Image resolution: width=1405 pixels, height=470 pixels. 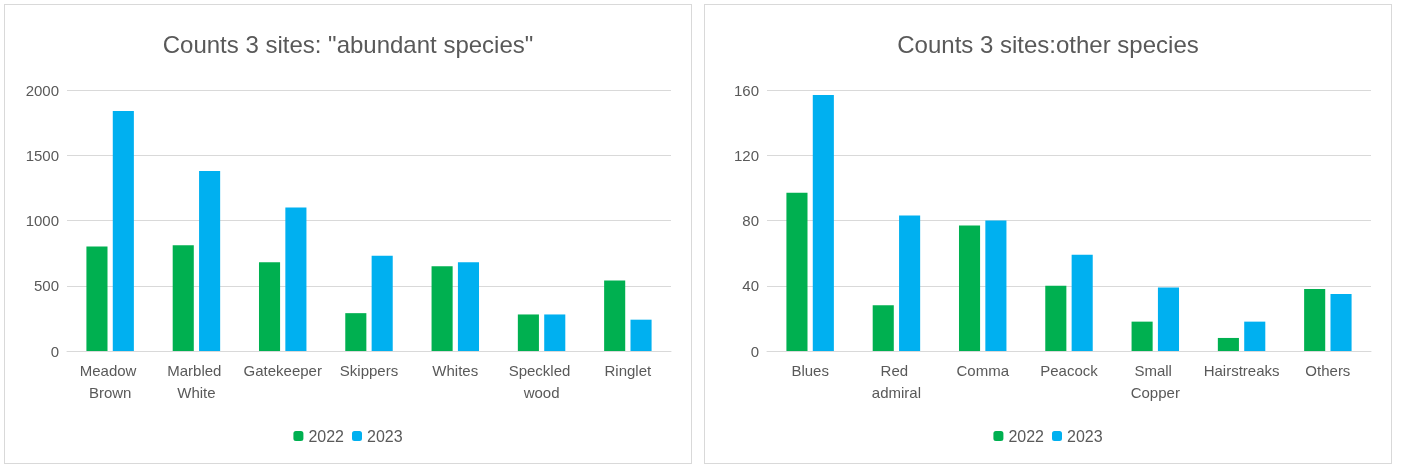 What do you see at coordinates (750, 286) in the screenshot?
I see `y-tick-label: 40` at bounding box center [750, 286].